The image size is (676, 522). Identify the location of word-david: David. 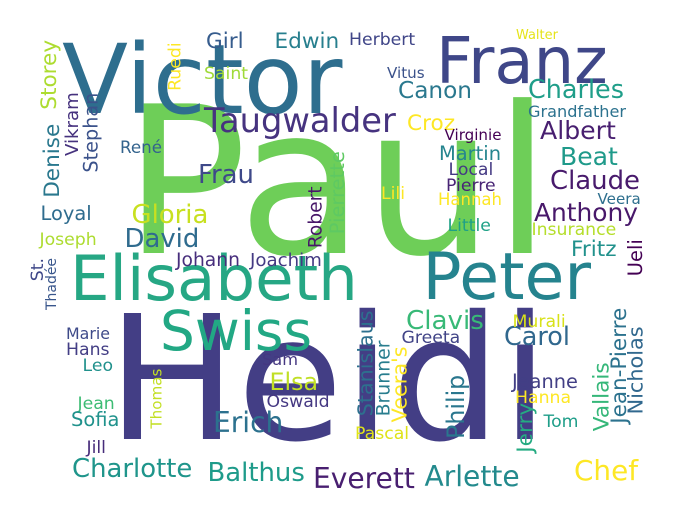
(162, 239).